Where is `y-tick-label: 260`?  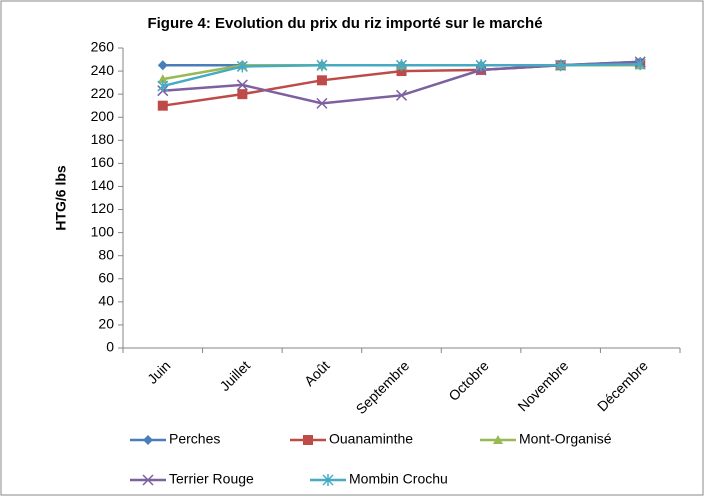
y-tick-label: 260 is located at coordinates (103, 47).